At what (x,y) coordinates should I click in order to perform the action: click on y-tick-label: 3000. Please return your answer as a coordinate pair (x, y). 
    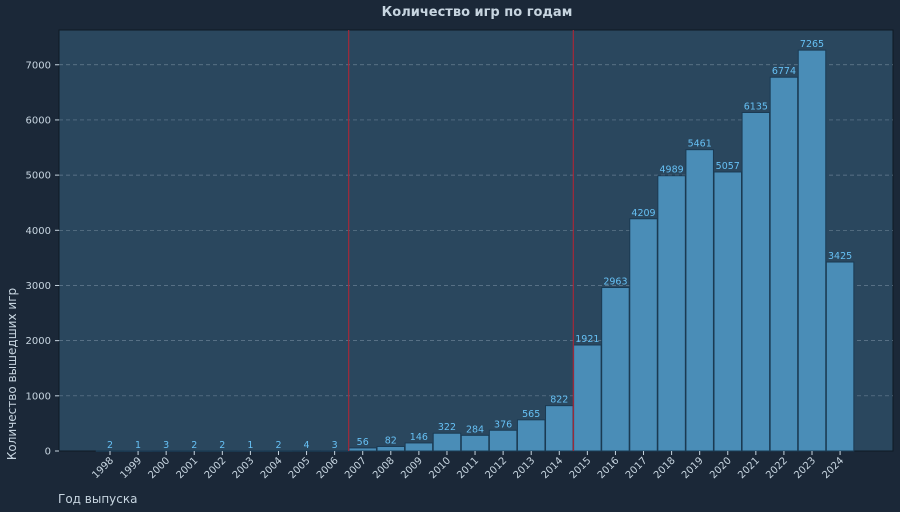
    Looking at the image, I should click on (38, 286).